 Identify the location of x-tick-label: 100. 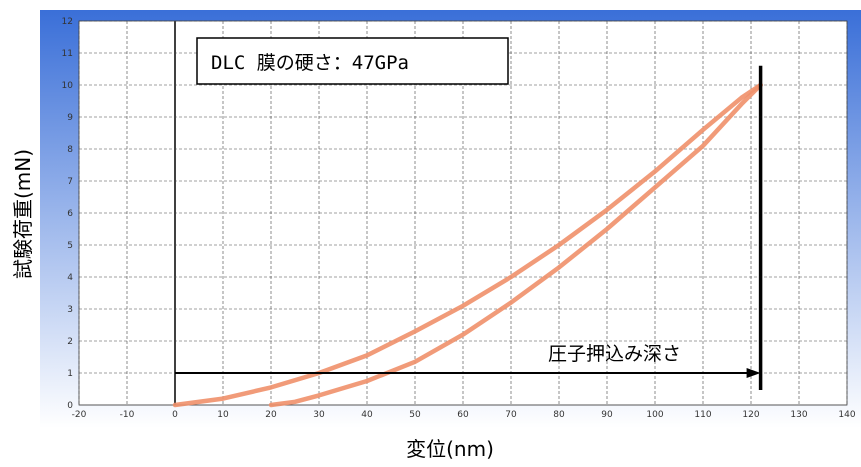
(654, 415).